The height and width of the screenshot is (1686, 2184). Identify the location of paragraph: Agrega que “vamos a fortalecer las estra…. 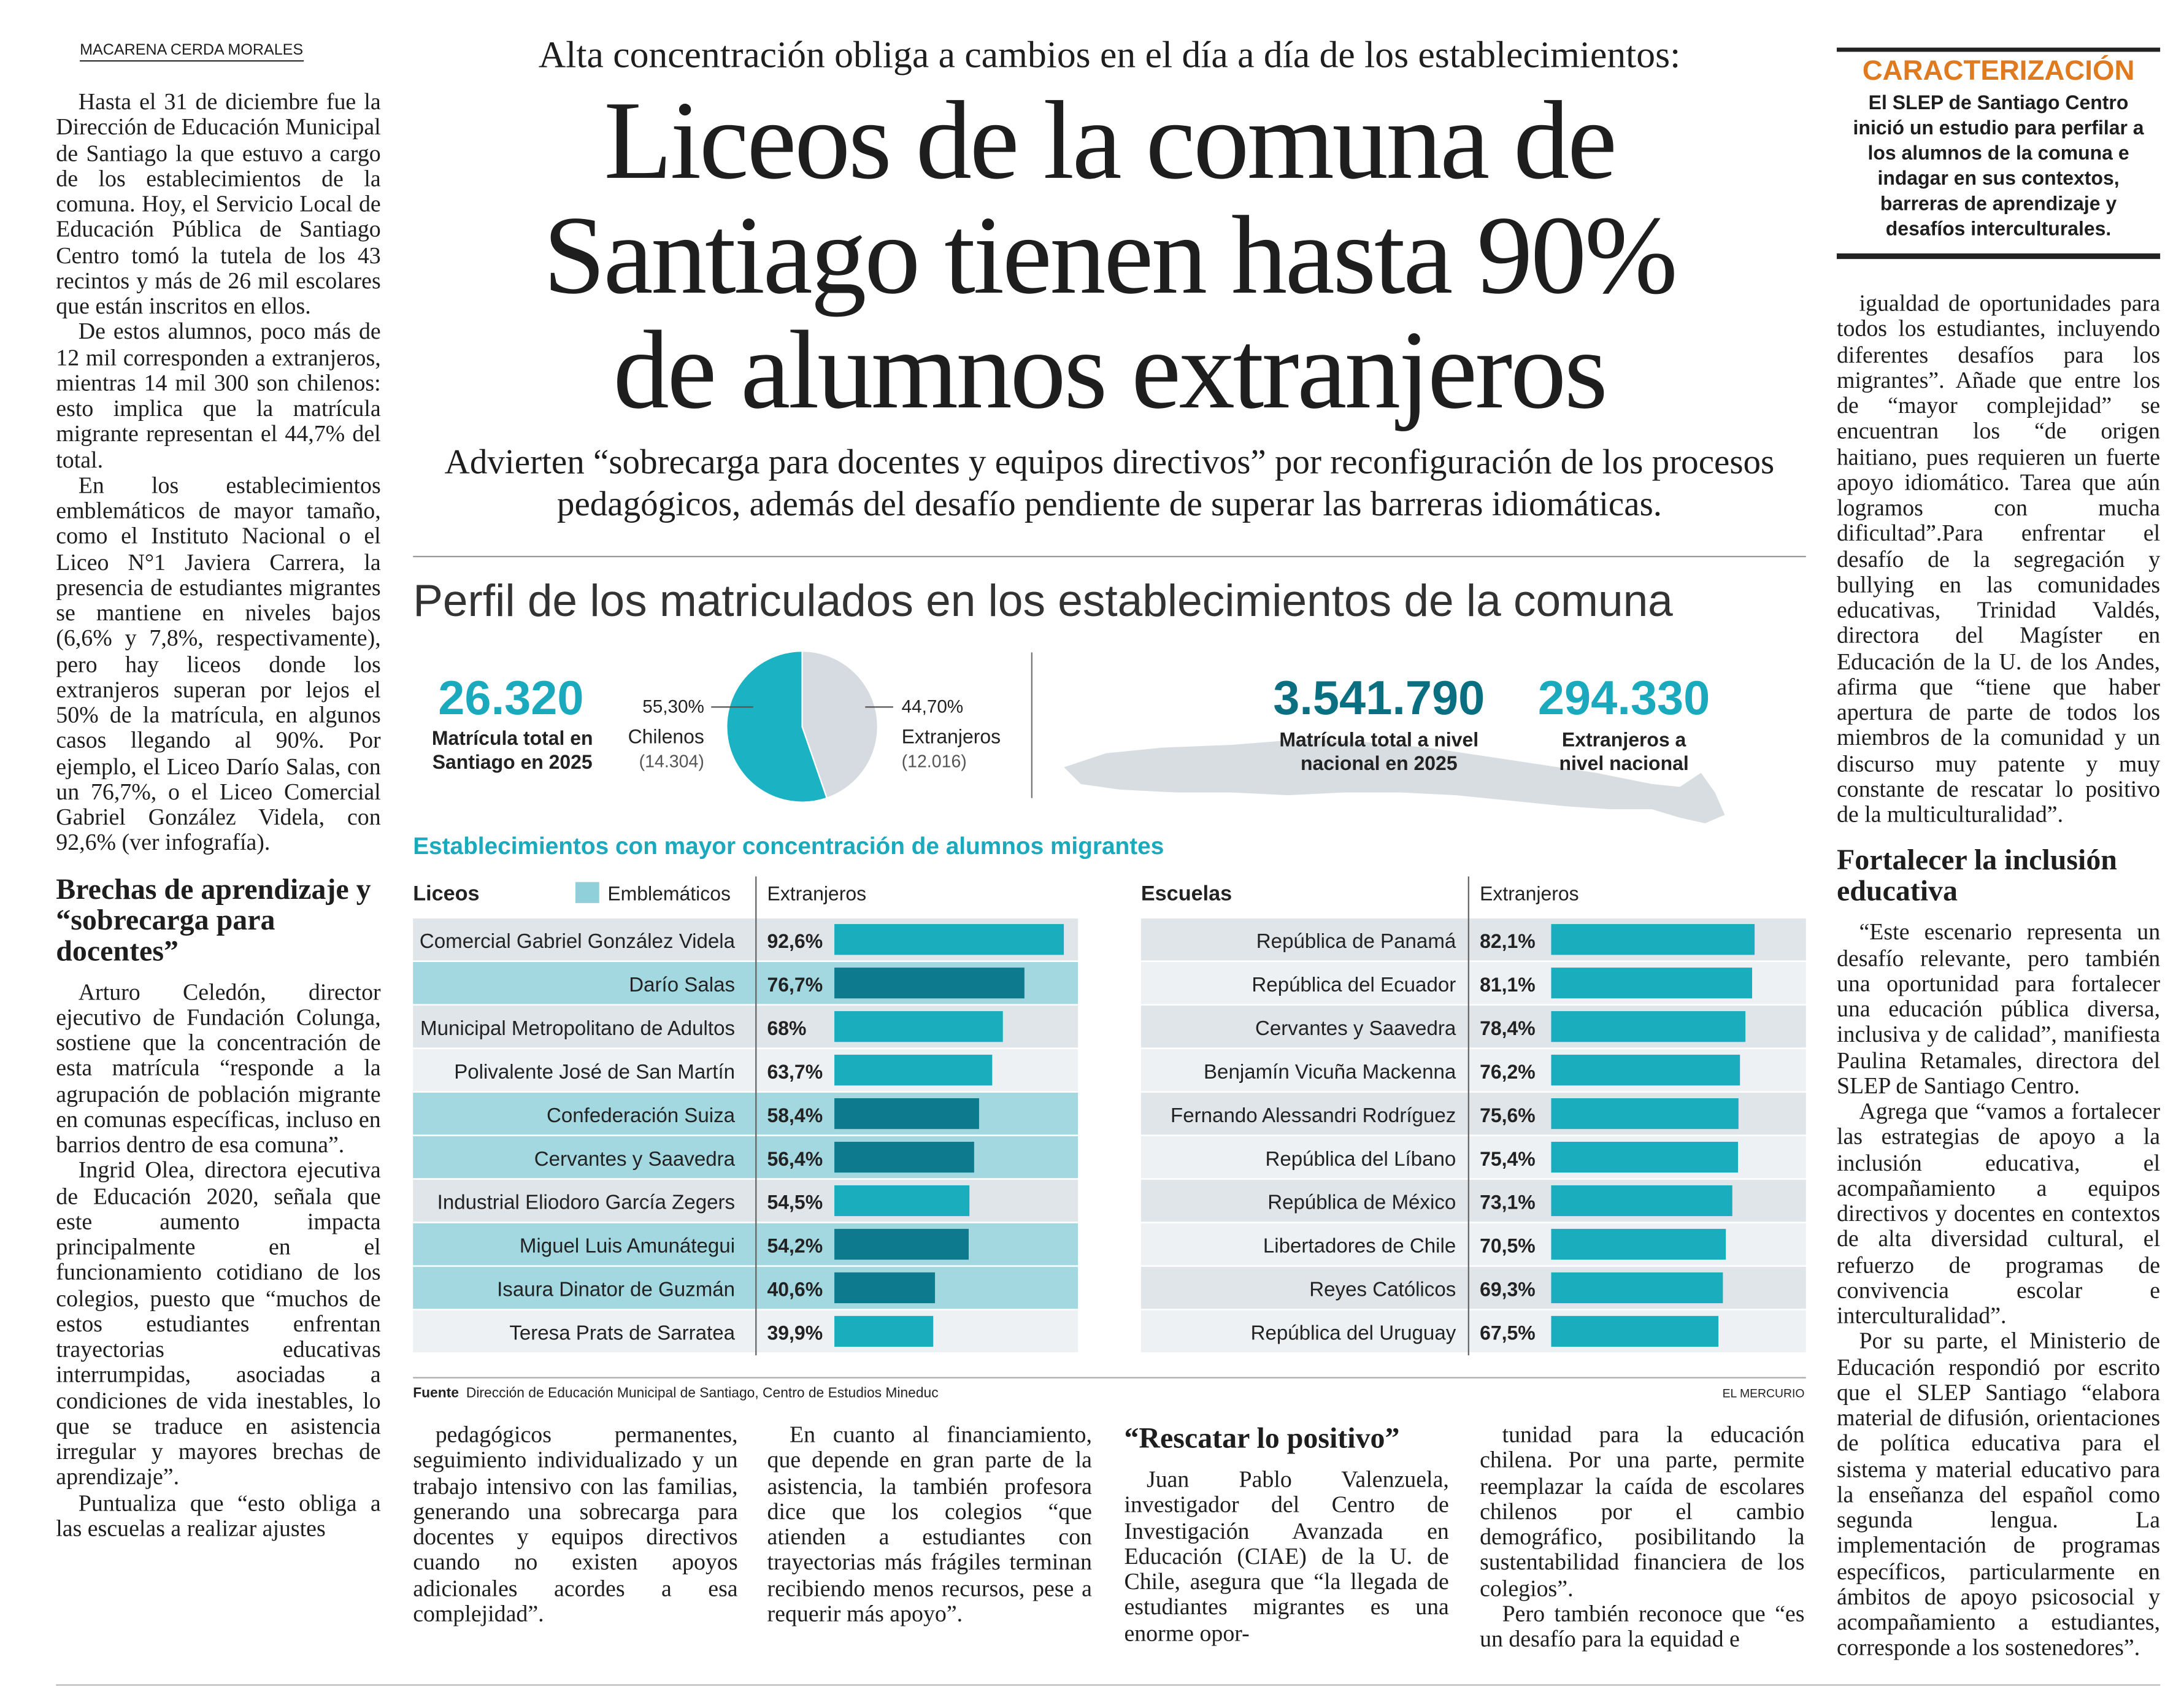
(1998, 1213).